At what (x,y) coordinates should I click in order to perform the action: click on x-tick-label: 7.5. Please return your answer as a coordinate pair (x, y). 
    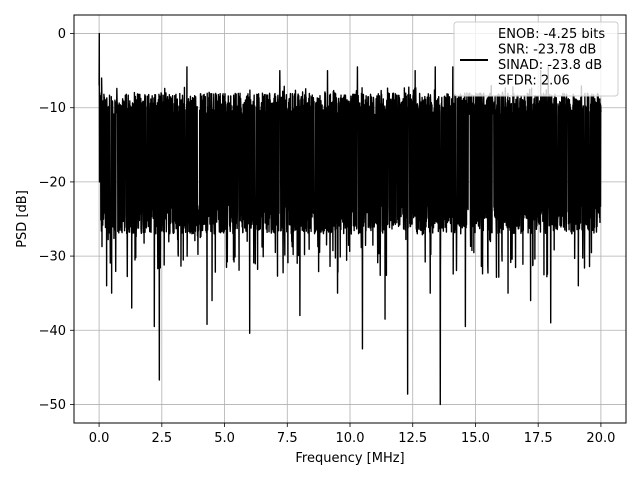
    Looking at the image, I should click on (287, 438).